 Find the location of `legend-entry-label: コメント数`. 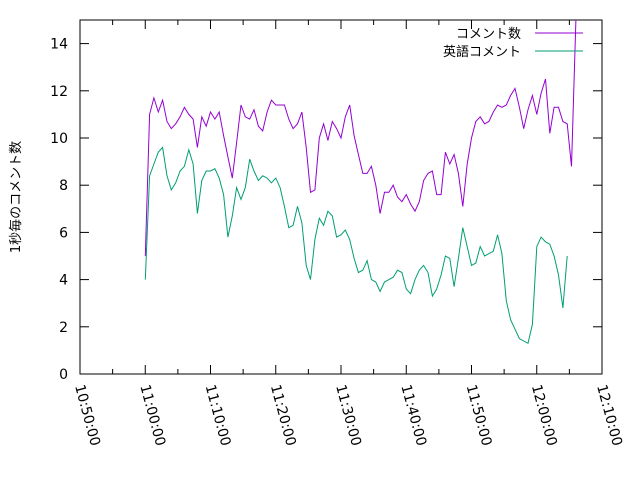

legend-entry-label: コメント数 is located at coordinates (488, 34).